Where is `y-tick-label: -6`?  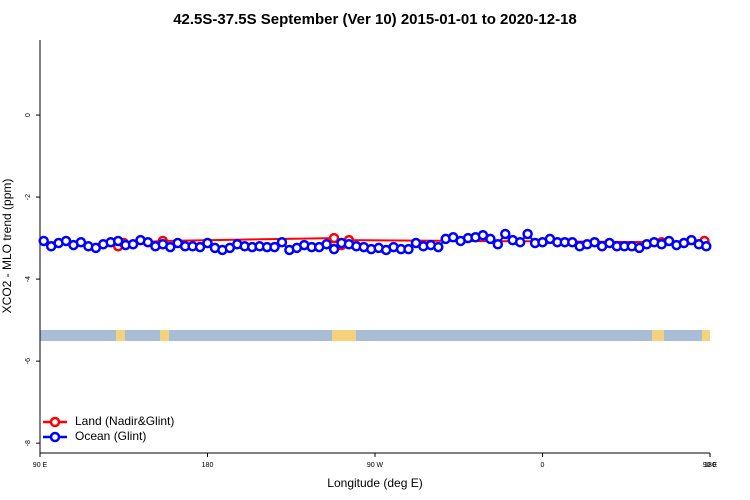 y-tick-label: -6 is located at coordinates (28, 361).